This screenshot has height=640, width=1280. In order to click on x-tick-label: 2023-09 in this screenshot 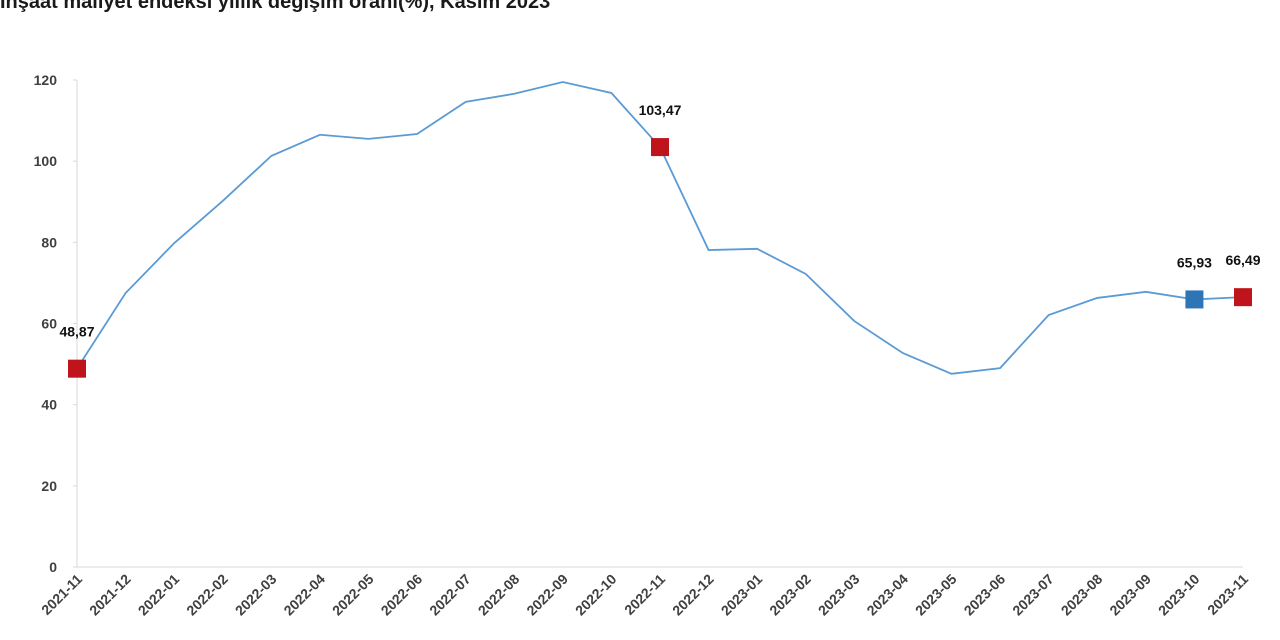, I will do `click(1130, 595)`.